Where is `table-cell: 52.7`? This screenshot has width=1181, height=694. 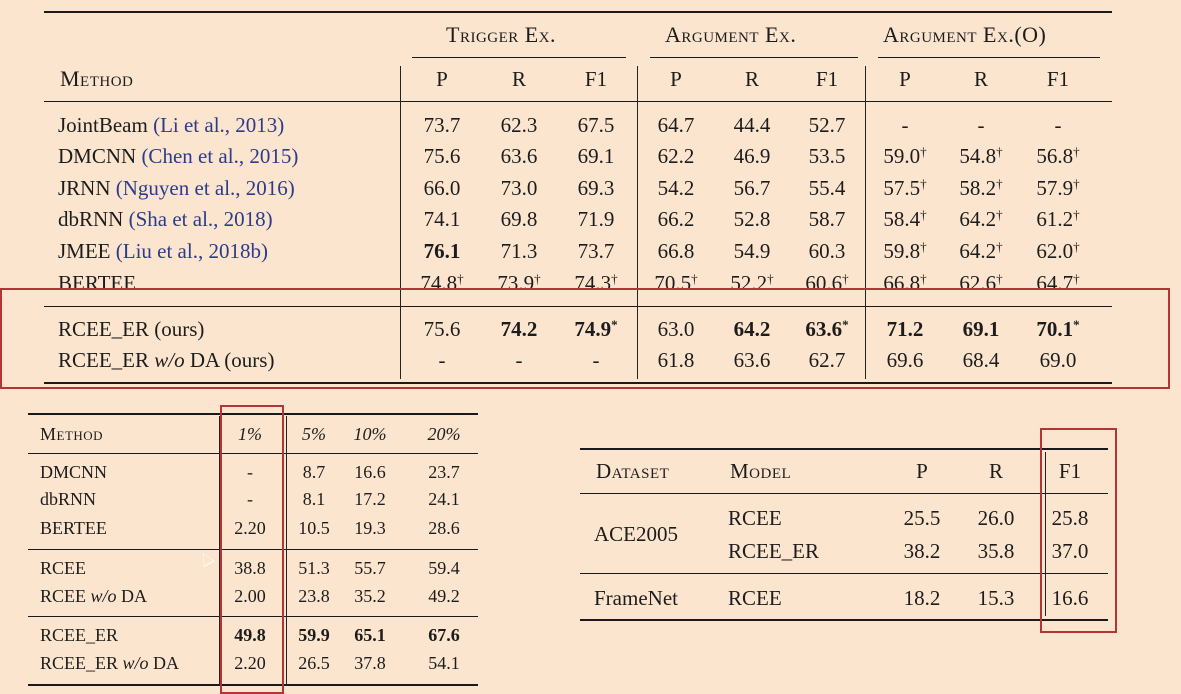
table-cell: 52.7 is located at coordinates (827, 125).